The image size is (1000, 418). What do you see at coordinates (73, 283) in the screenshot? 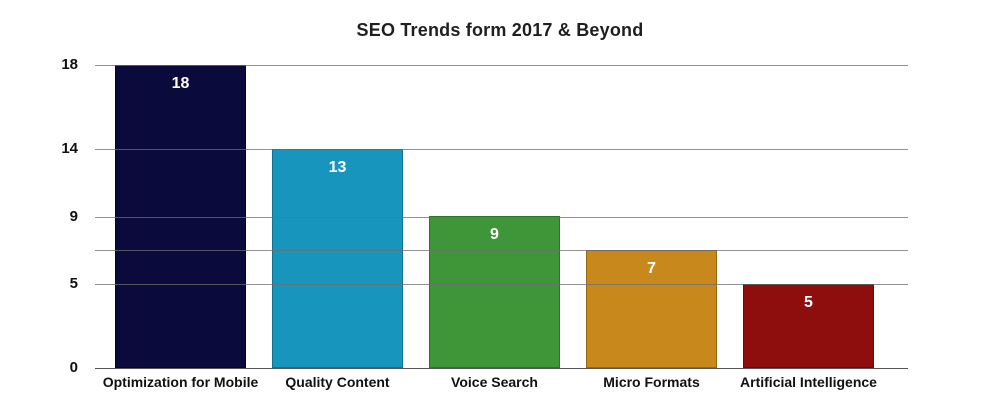
I see `y-axis-tick-label: 5` at bounding box center [73, 283].